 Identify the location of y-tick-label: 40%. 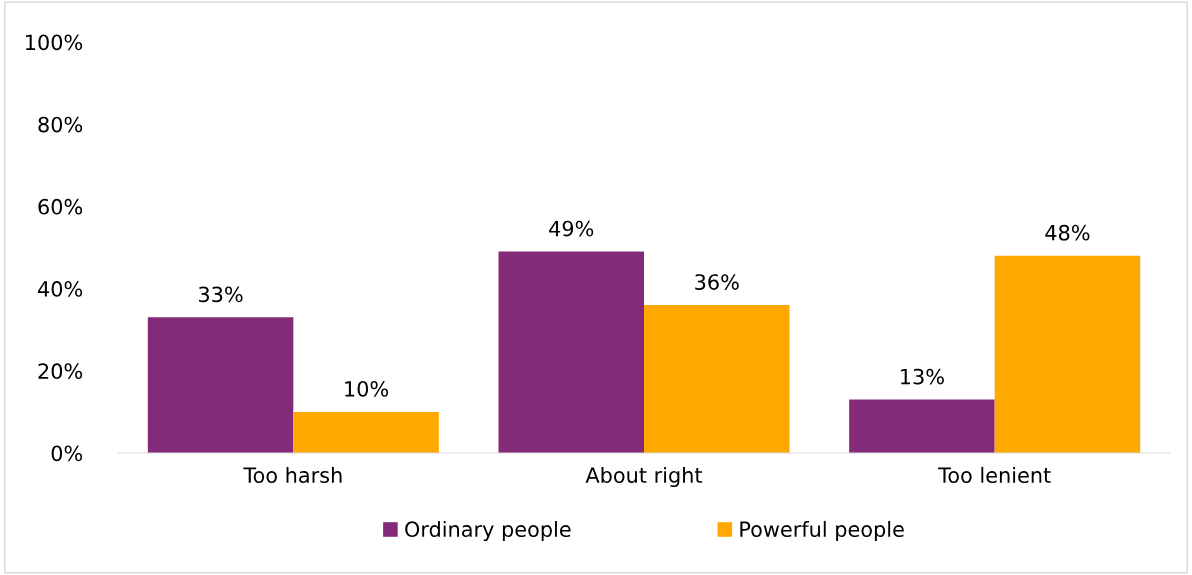
(60, 289).